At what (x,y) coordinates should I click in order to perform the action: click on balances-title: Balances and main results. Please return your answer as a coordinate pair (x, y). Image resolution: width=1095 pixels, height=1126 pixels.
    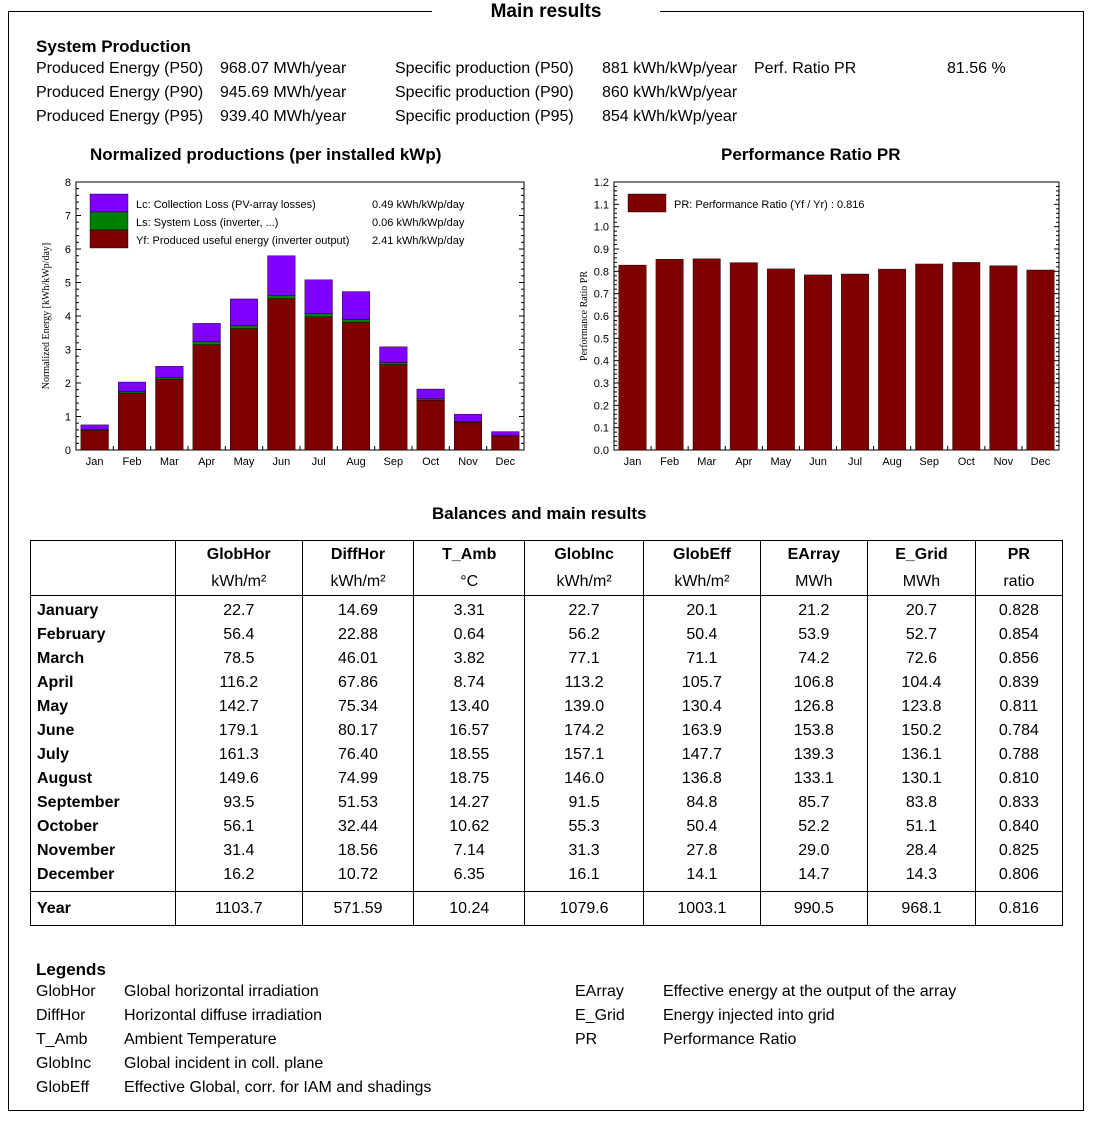
    Looking at the image, I should click on (539, 513).